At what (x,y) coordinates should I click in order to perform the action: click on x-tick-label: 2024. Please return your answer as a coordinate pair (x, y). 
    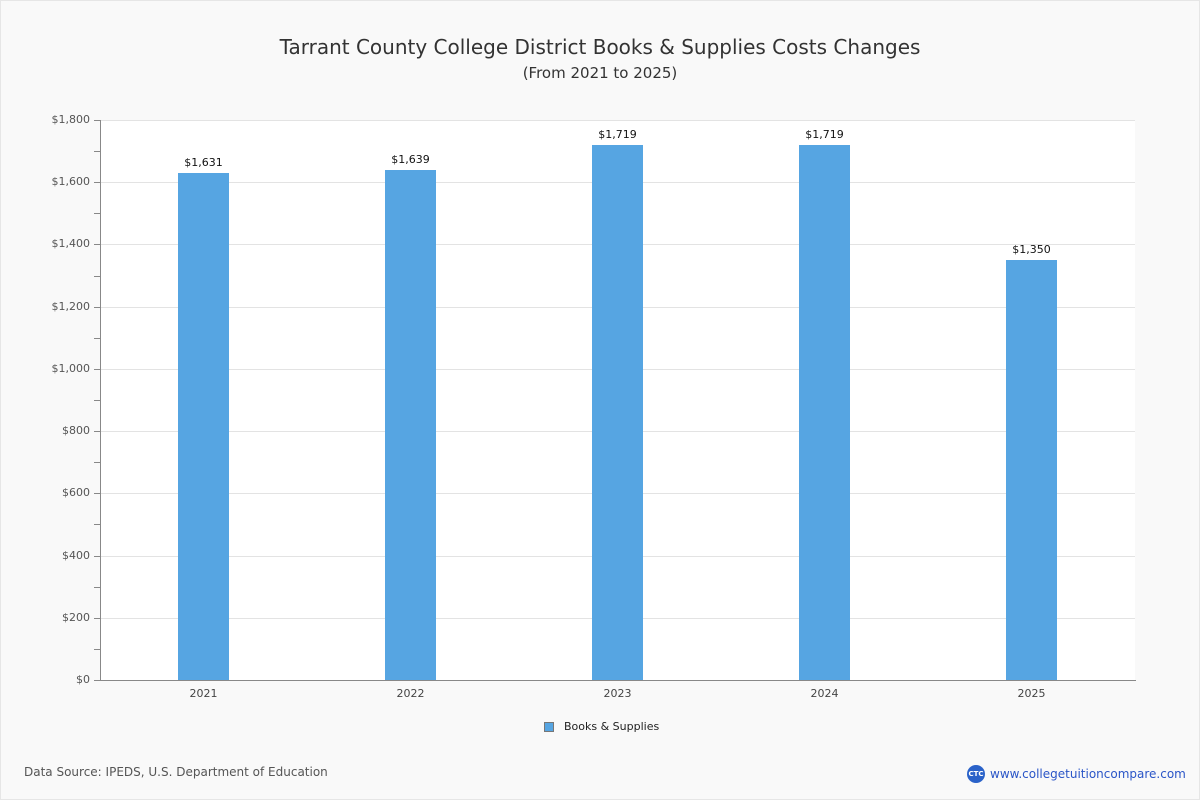
    Looking at the image, I should click on (824, 693).